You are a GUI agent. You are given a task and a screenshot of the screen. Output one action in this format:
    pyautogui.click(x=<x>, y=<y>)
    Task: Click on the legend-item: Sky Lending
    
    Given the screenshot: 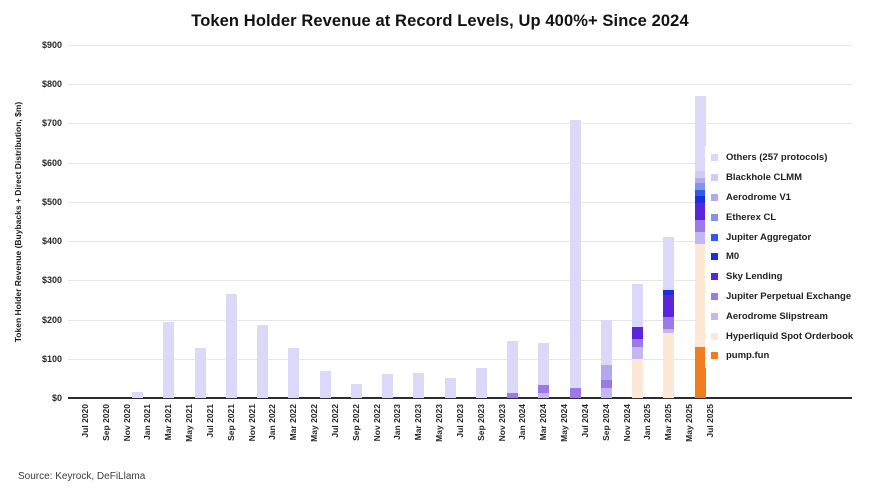 What is the action you would take?
    pyautogui.click(x=782, y=277)
    